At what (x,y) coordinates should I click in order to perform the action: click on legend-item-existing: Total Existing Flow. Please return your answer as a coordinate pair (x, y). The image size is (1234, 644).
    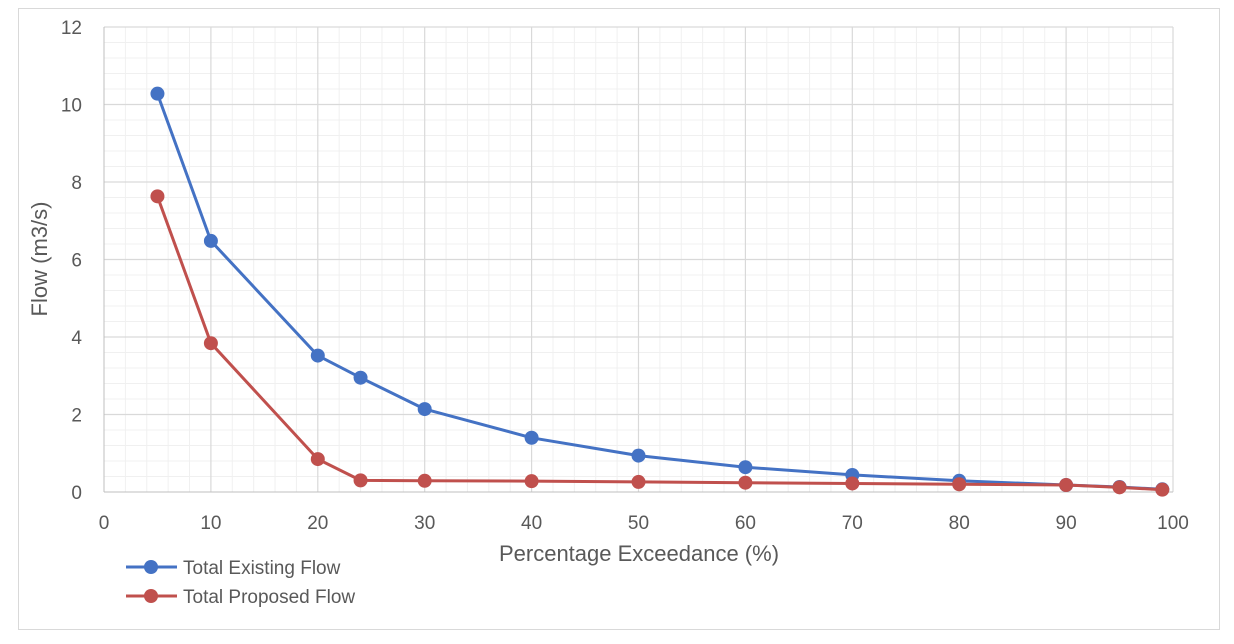
    Looking at the image, I should click on (233, 568).